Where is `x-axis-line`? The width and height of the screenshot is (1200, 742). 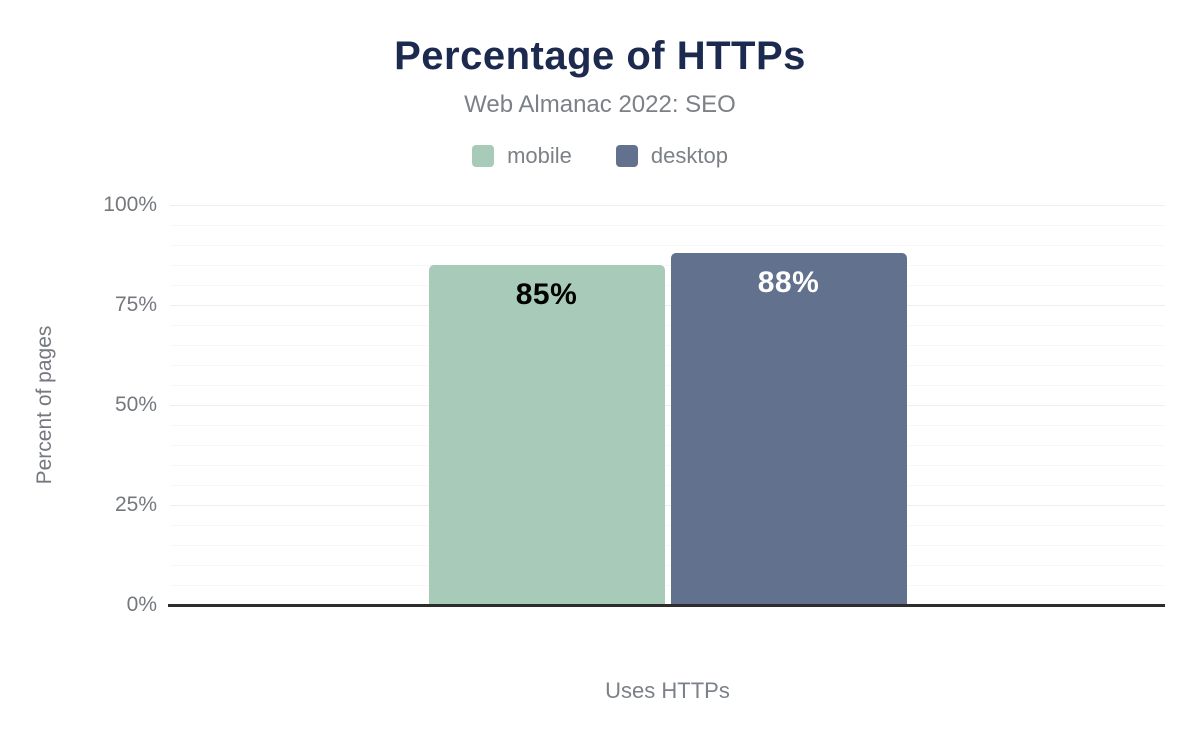 x-axis-line is located at coordinates (666, 605).